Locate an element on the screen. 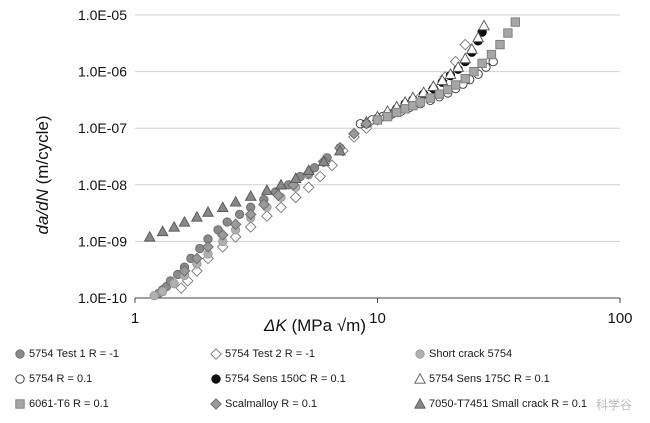 This screenshot has height=423, width=650. x-tick-label: 100 is located at coordinates (619, 318).